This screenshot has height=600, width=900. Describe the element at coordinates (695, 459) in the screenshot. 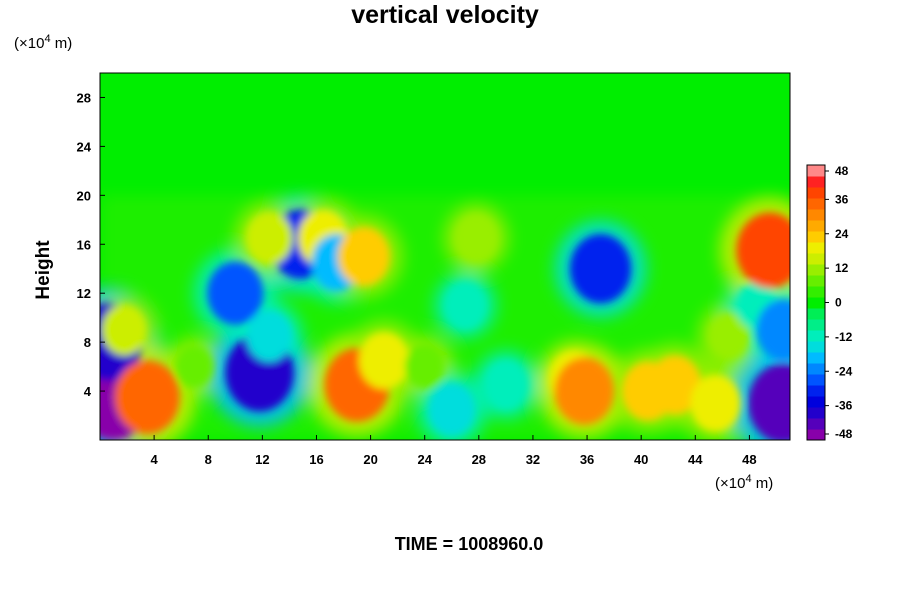

I see `x-tick-label: 44` at that location.